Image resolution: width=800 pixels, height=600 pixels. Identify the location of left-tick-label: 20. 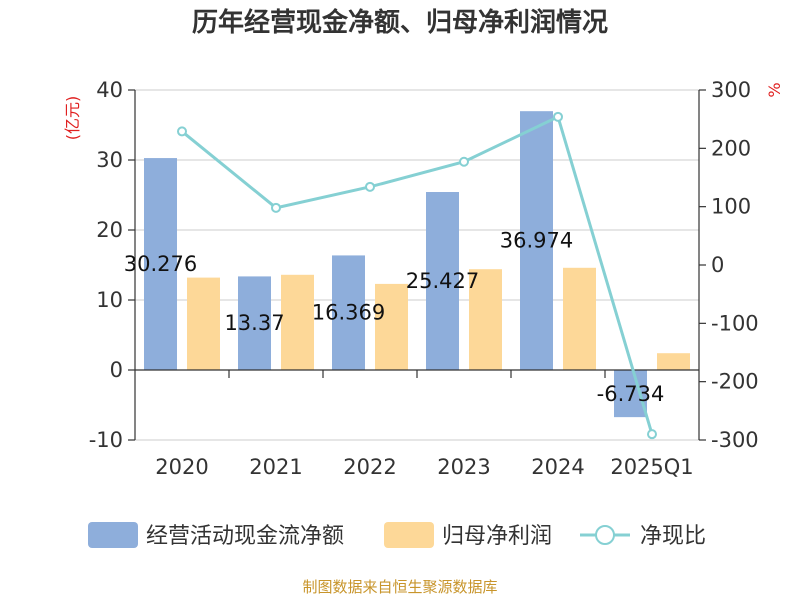
(109, 230).